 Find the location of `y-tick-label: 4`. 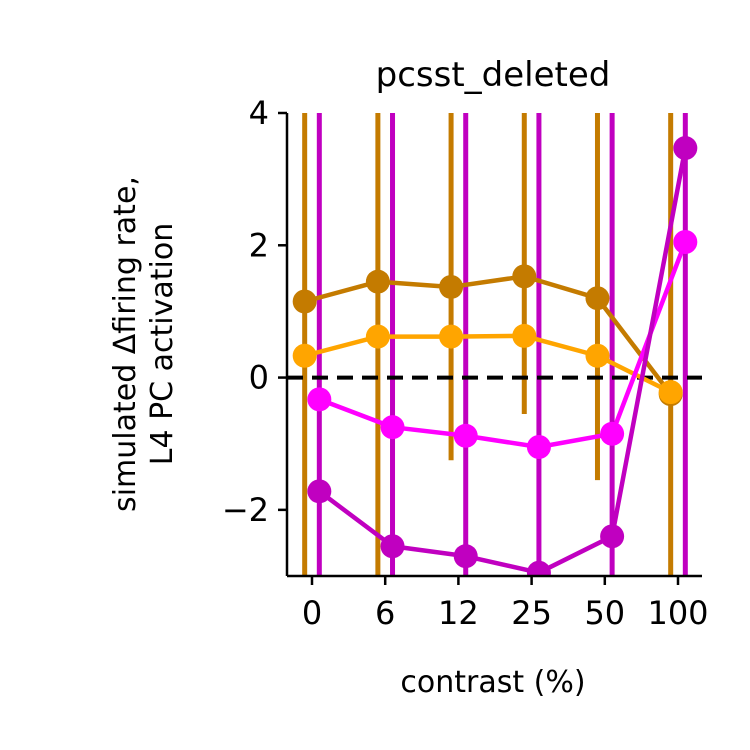

y-tick-label: 4 is located at coordinates (259, 113).